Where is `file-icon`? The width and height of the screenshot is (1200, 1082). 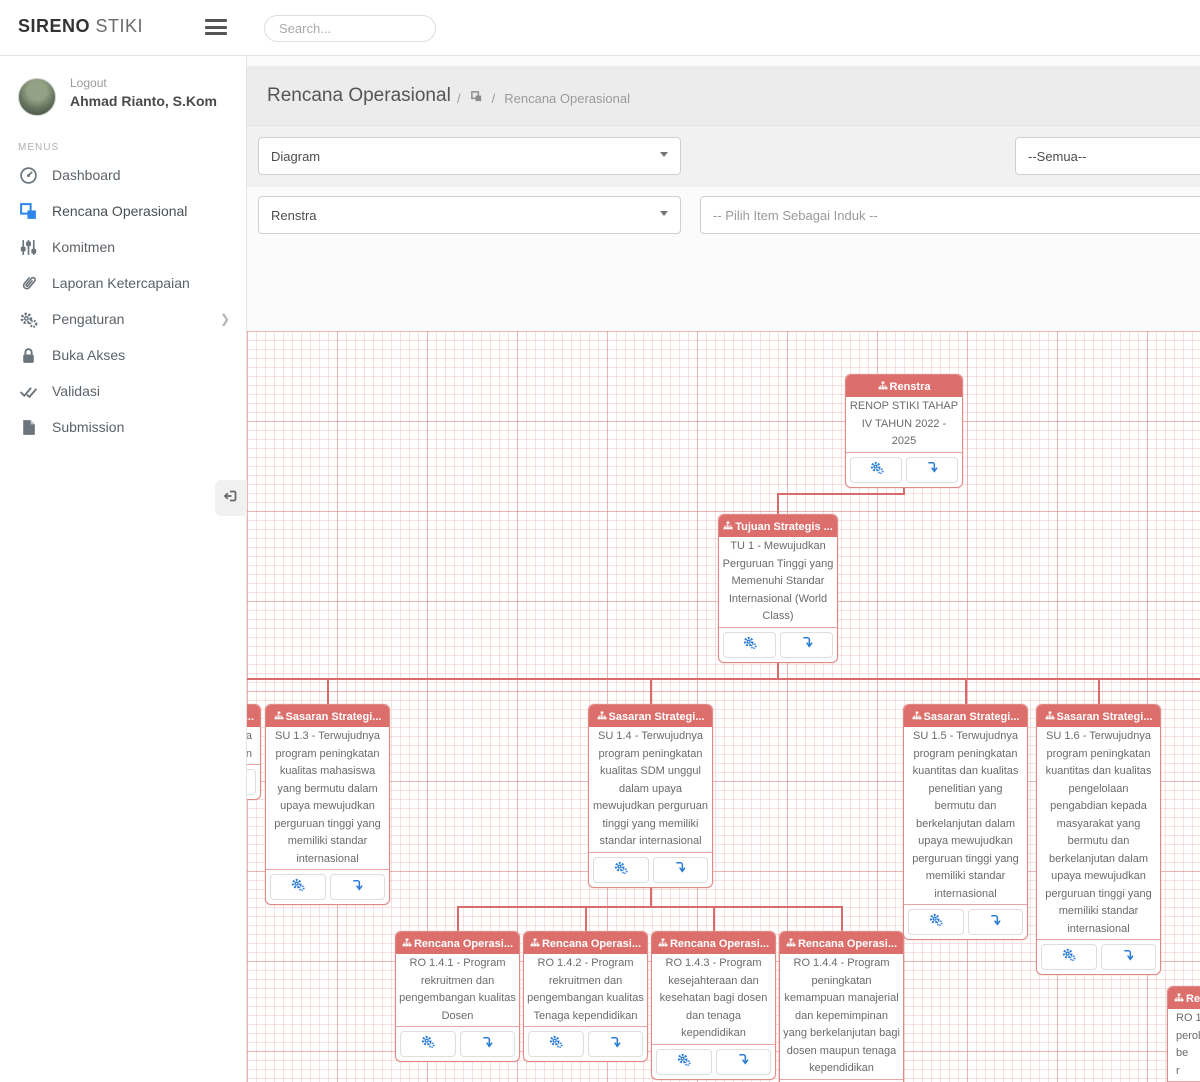 file-icon is located at coordinates (28, 427).